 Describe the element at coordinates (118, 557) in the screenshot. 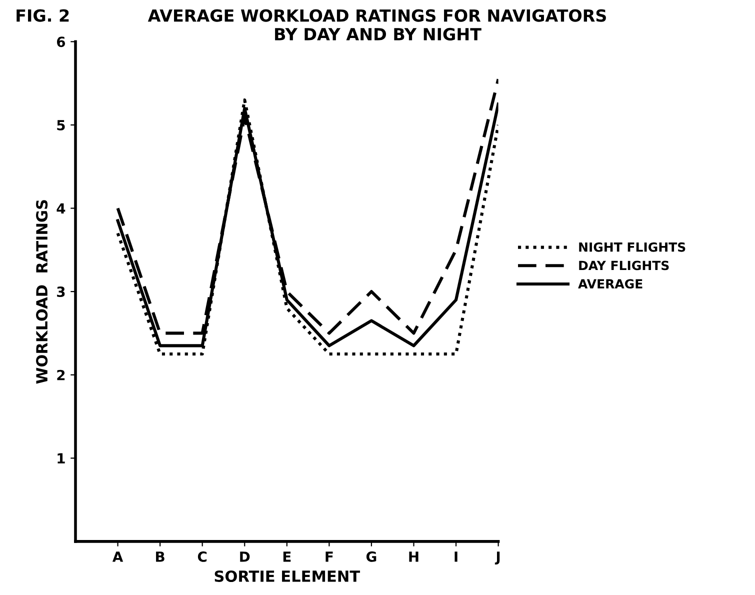

I see `x-tick-label: A` at that location.